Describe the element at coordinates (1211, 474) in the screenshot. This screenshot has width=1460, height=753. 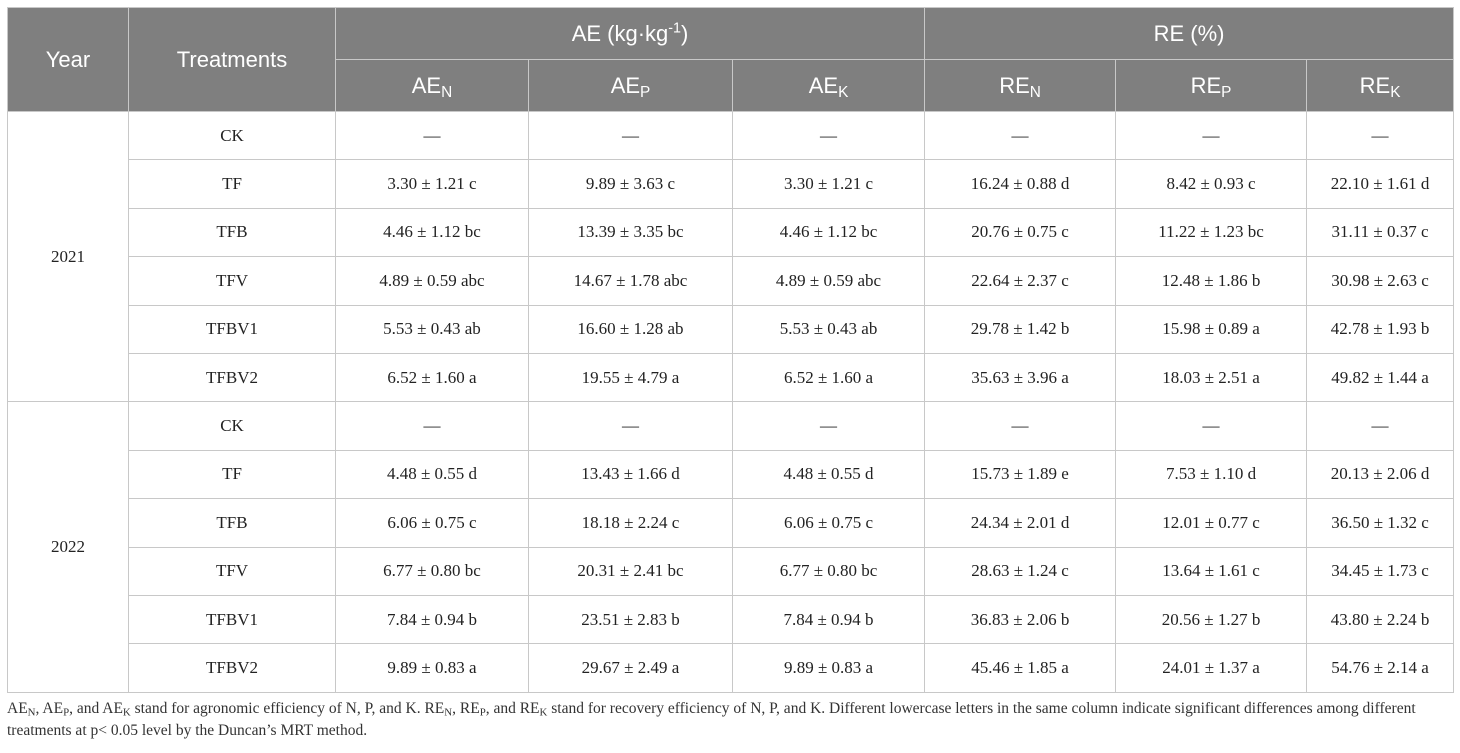
I see `value-cell: 7.53 ± 1.10 d` at that location.